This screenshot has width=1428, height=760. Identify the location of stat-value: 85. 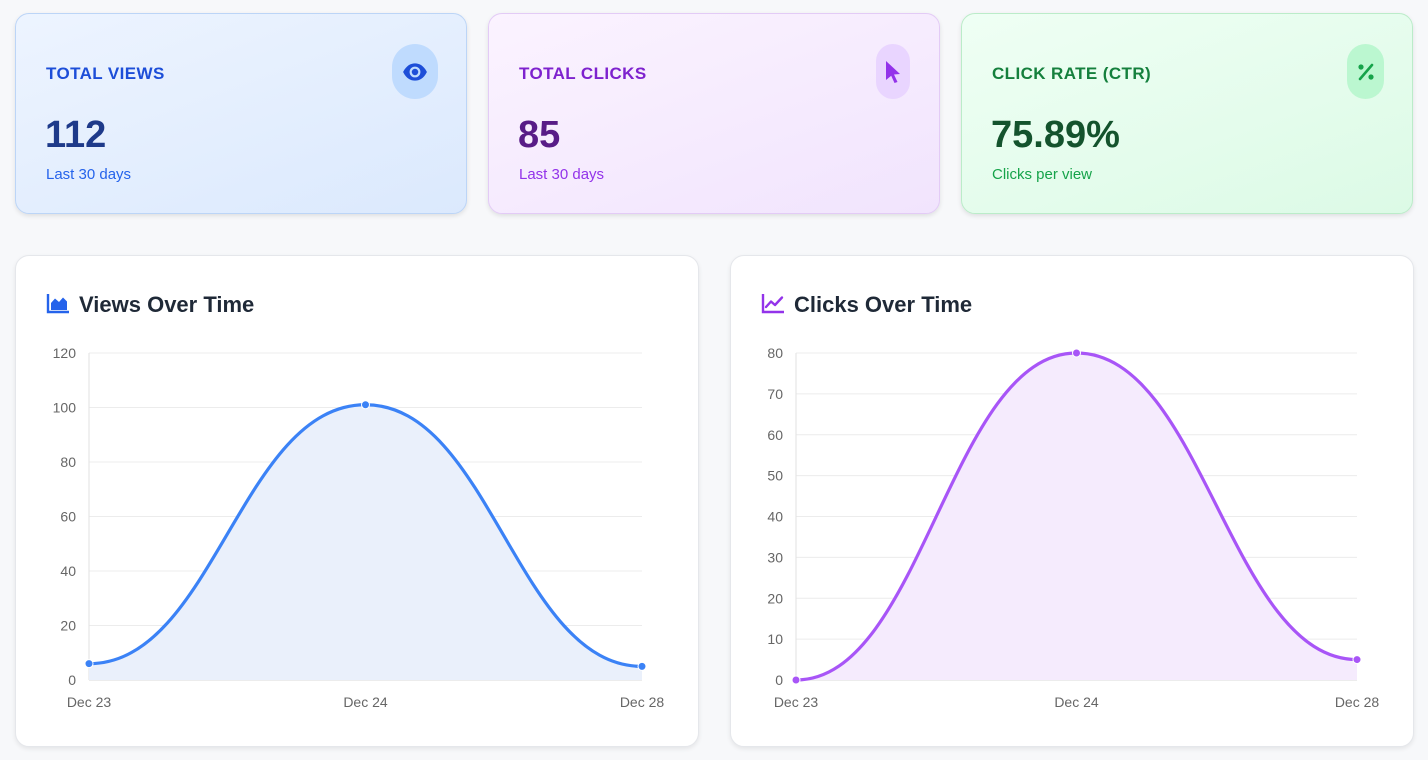
(539, 135).